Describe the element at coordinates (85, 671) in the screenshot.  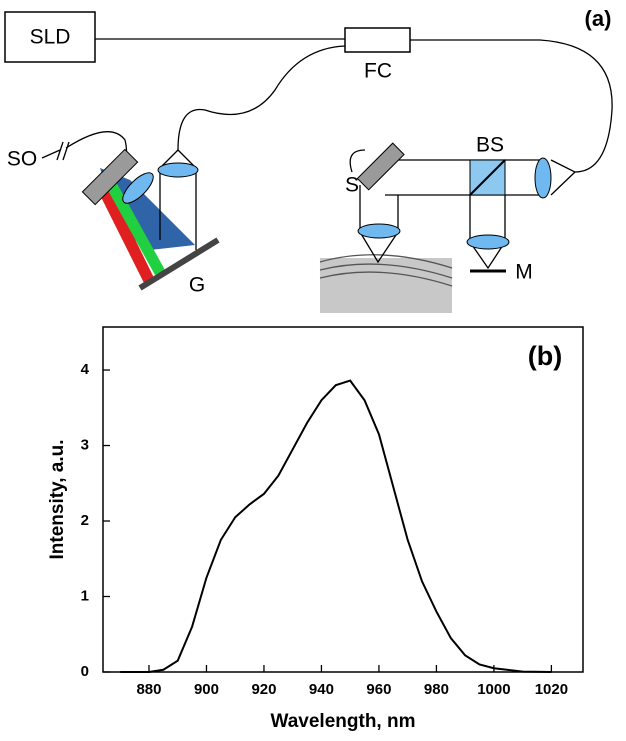
I see `y-tick-label: 0` at that location.